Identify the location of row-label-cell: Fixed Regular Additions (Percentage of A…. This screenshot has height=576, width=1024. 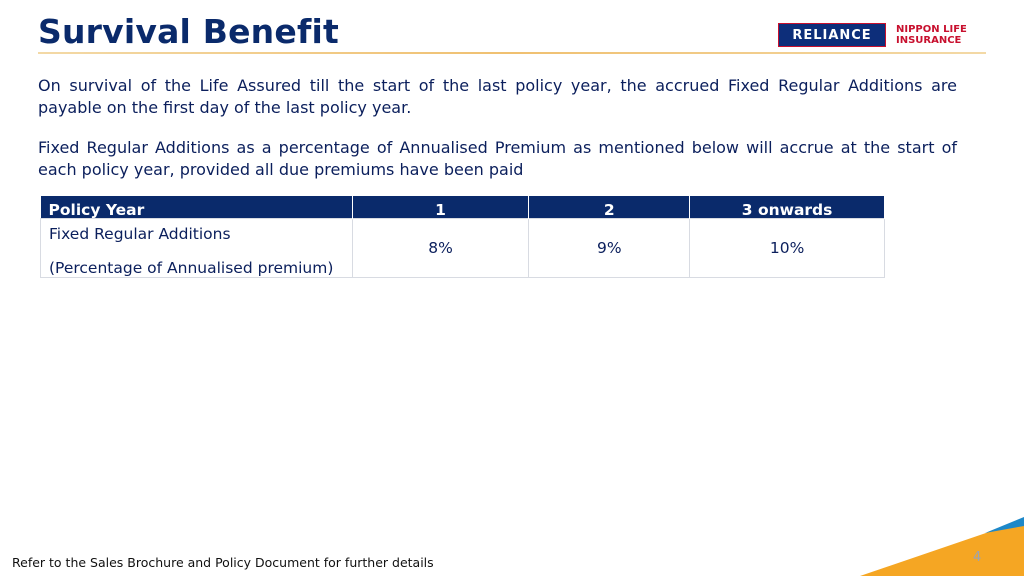
(196, 248).